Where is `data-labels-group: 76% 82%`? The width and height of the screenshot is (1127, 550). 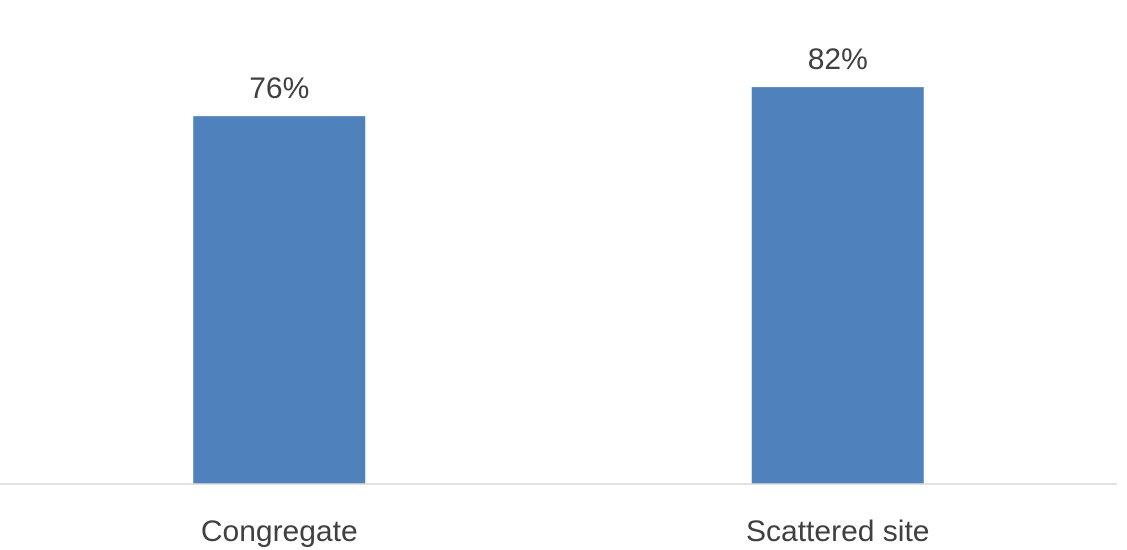
data-labels-group: 76% 82% is located at coordinates (558, 74).